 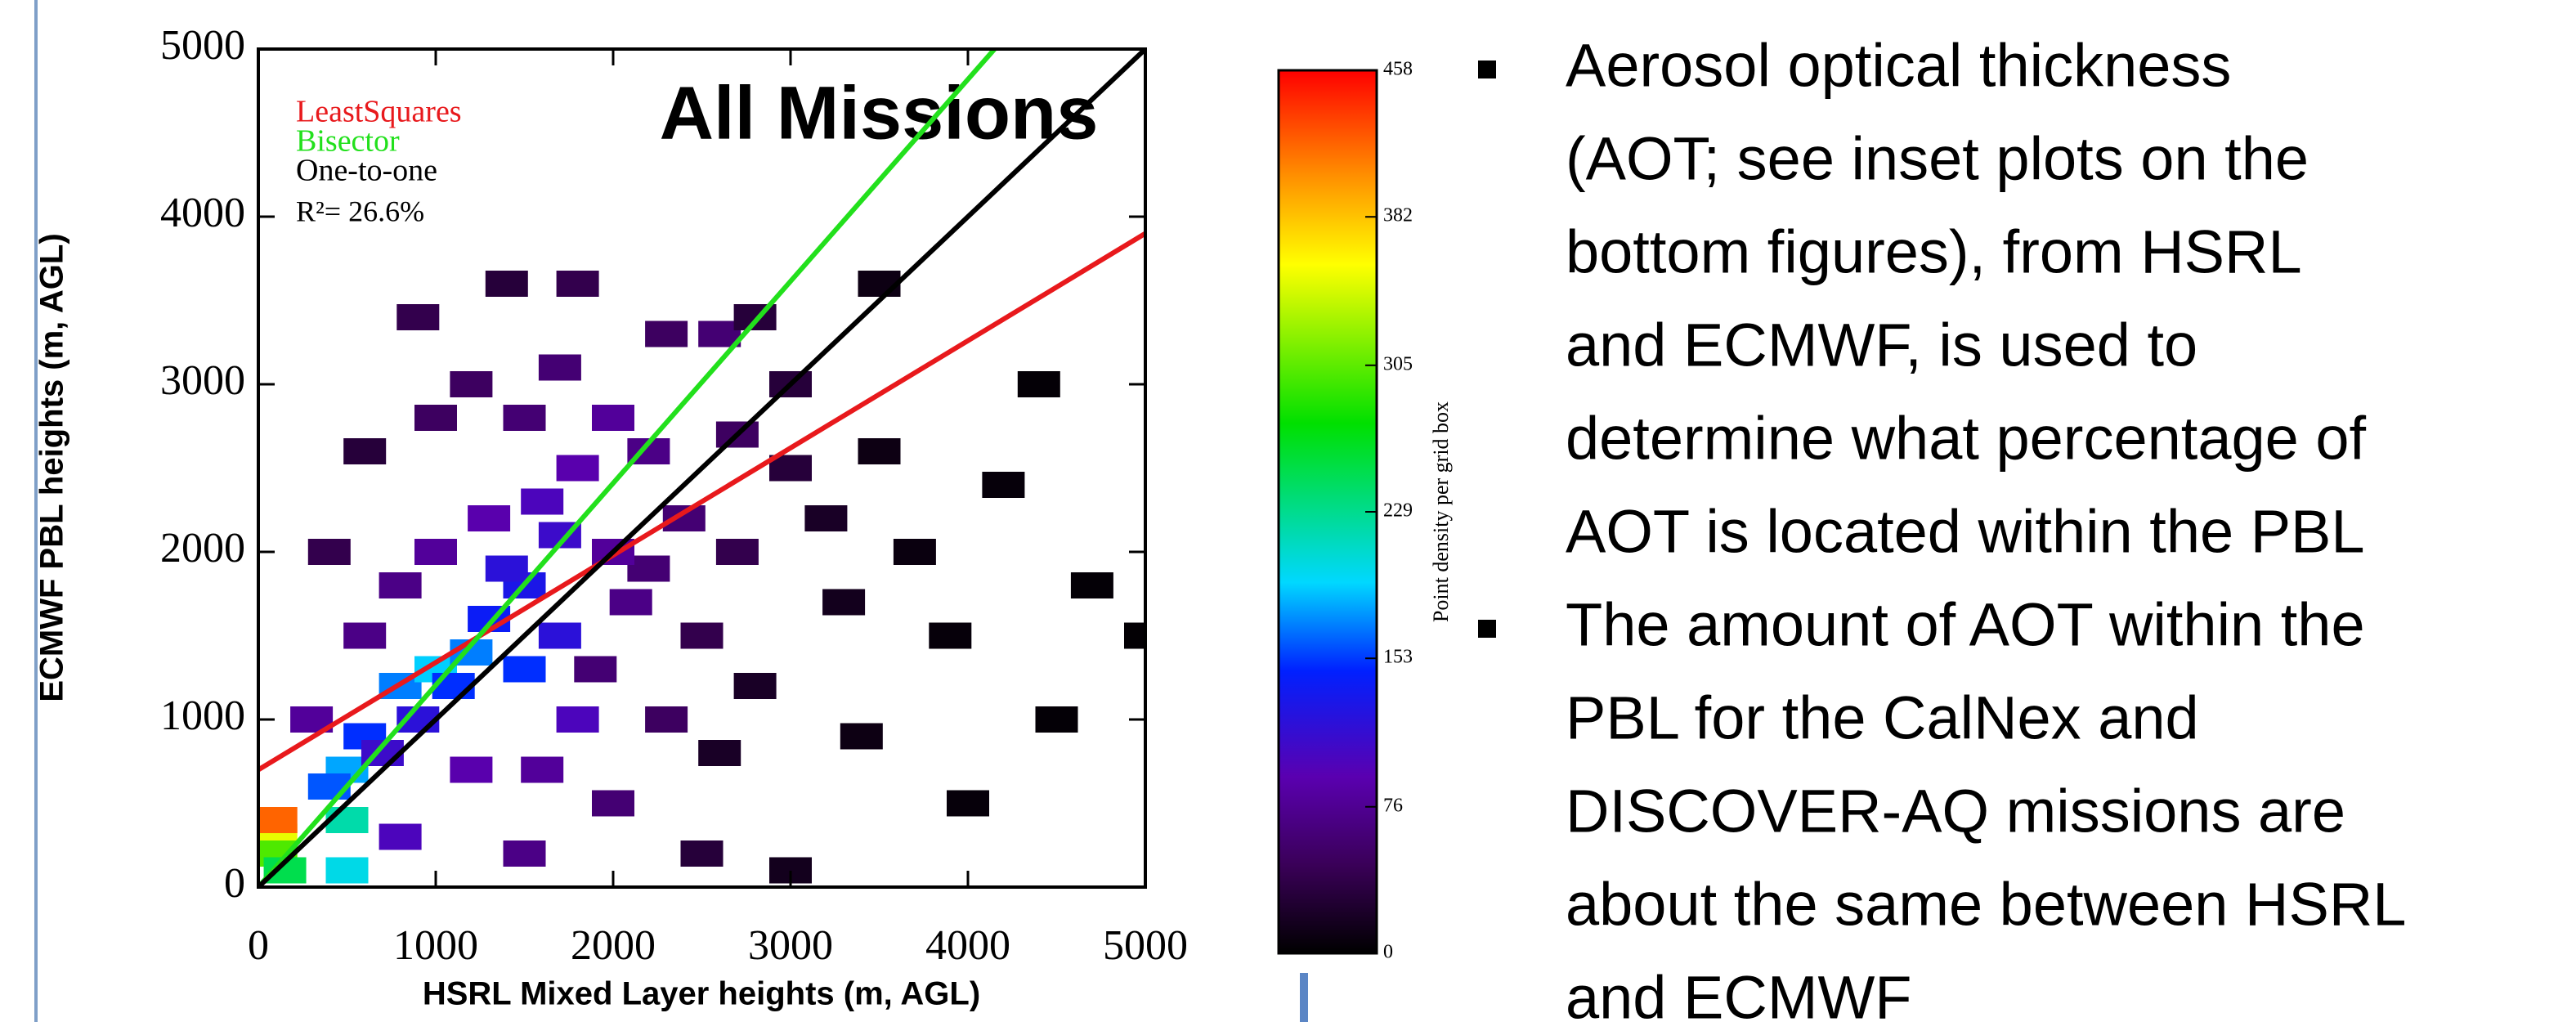 What do you see at coordinates (1882, 346) in the screenshot?
I see `bullet-text: and ECMWF, is used to` at bounding box center [1882, 346].